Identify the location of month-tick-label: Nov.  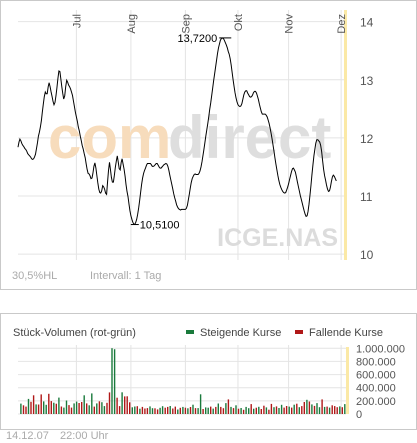
(290, 24).